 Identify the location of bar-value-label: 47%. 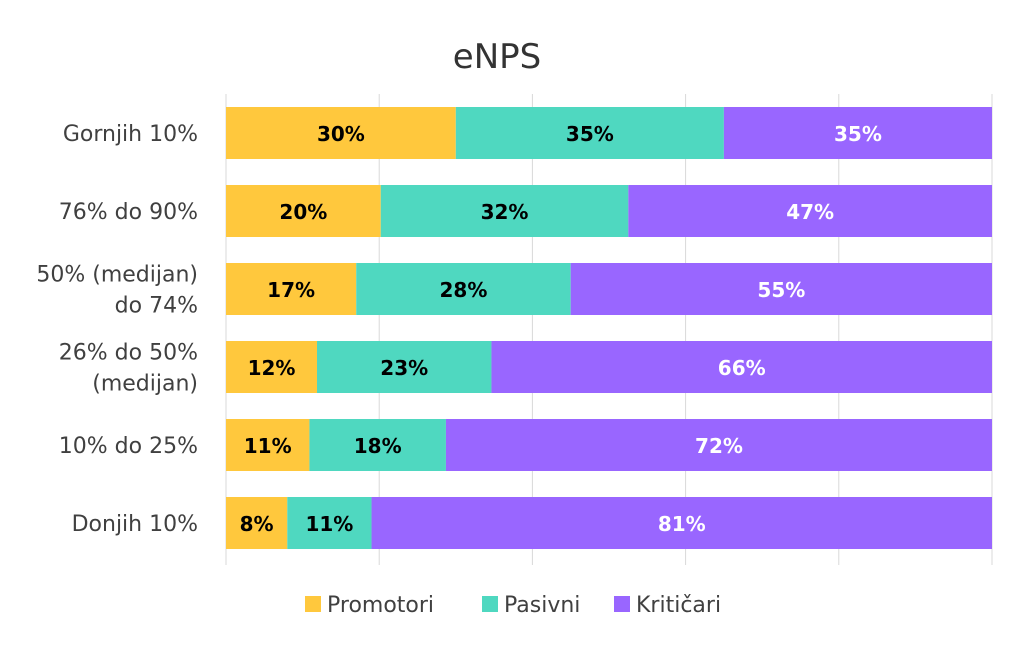
(810, 212).